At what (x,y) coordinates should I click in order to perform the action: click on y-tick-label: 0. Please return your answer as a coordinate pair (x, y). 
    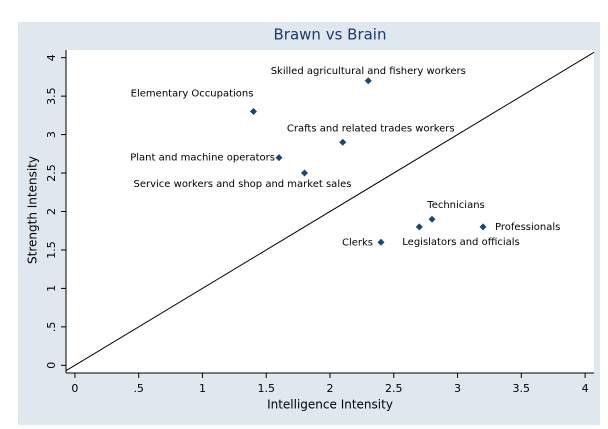
    Looking at the image, I should click on (51, 365).